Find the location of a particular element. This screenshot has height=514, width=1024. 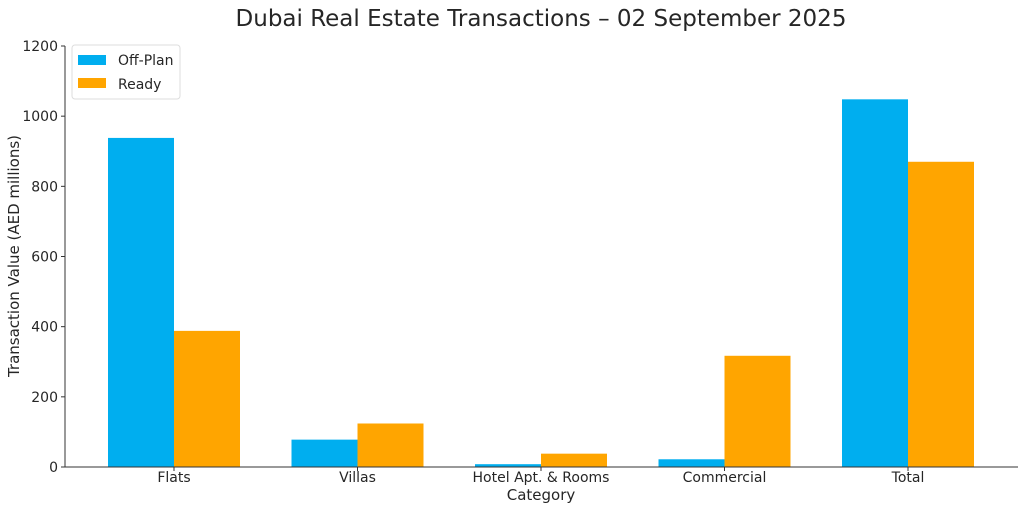

y-tick-label: 1200 is located at coordinates (40, 47).